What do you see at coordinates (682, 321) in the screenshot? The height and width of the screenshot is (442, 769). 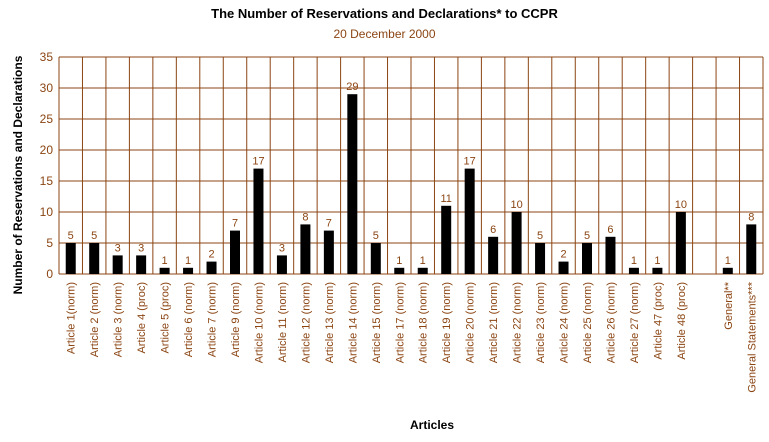 I see `x-category-label: Article 48 (proc)` at bounding box center [682, 321].